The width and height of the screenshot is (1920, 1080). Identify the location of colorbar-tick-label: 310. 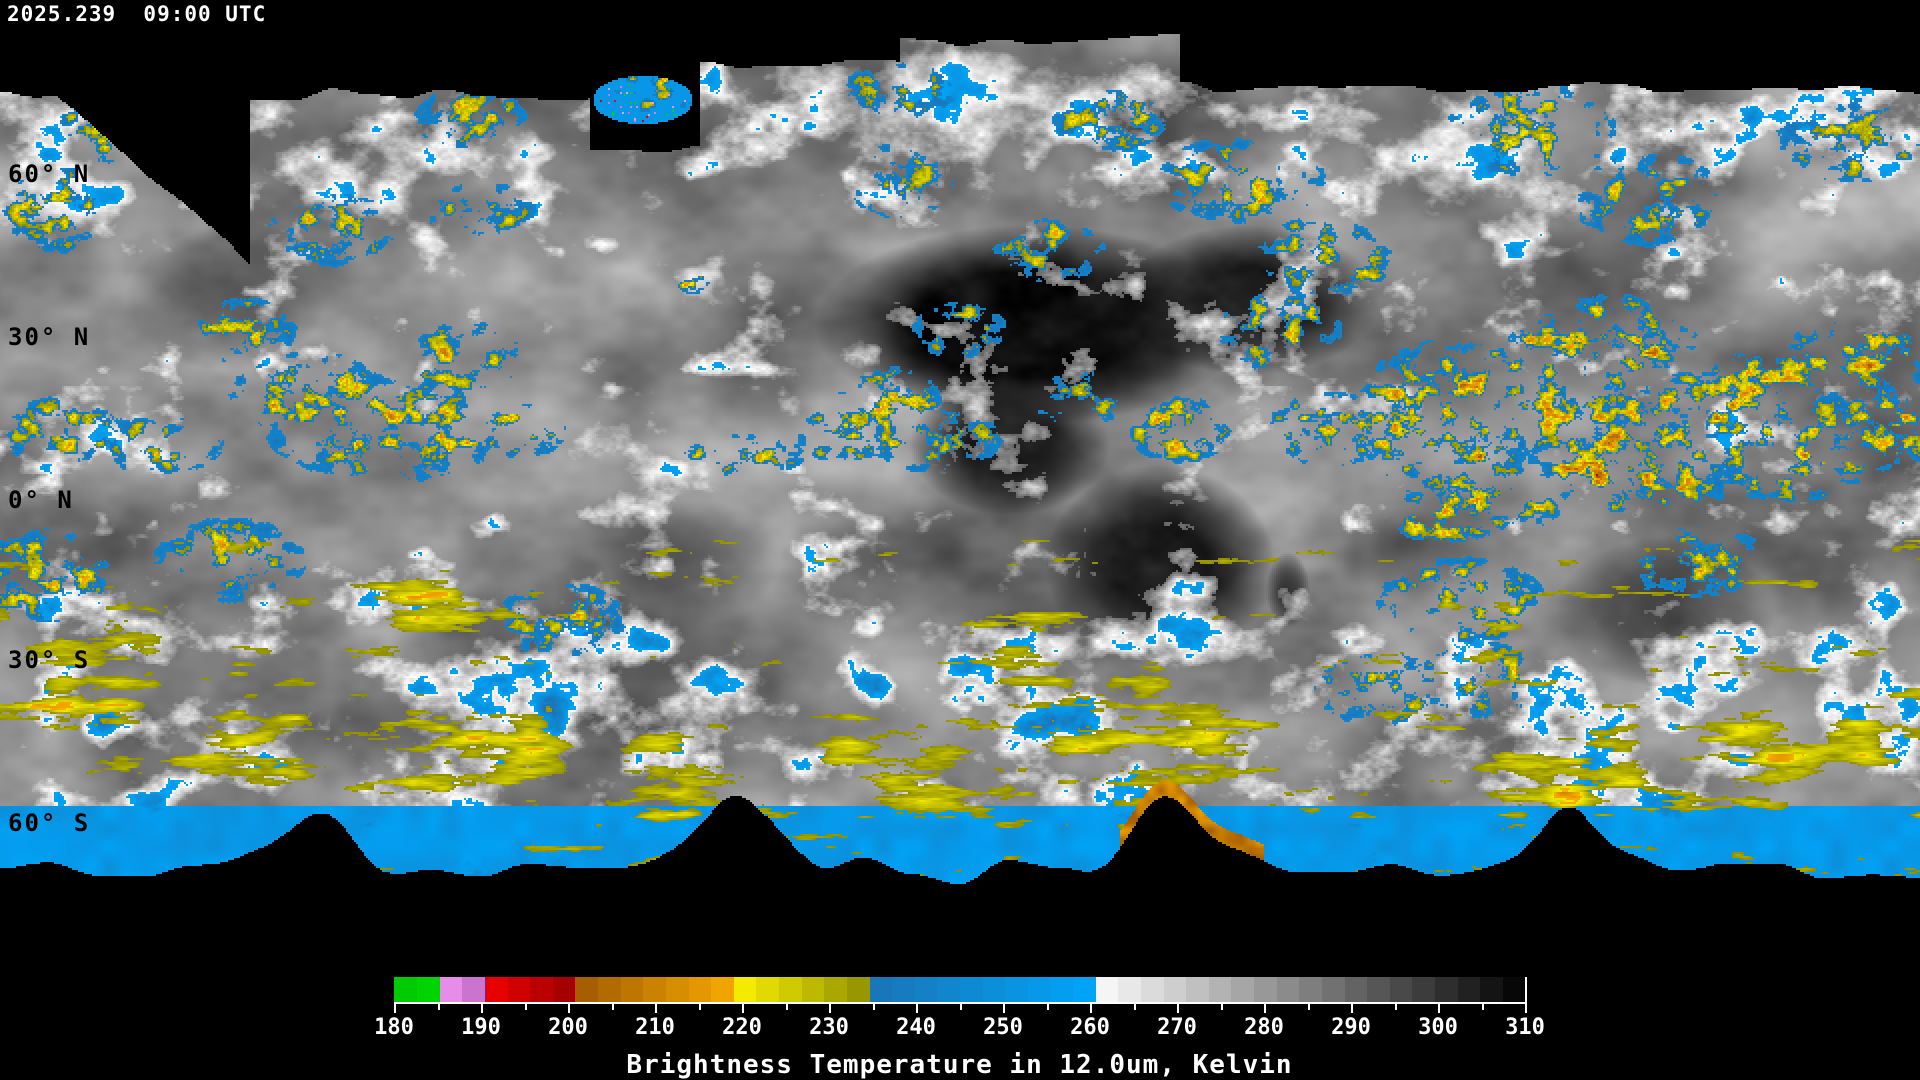
(1525, 1027).